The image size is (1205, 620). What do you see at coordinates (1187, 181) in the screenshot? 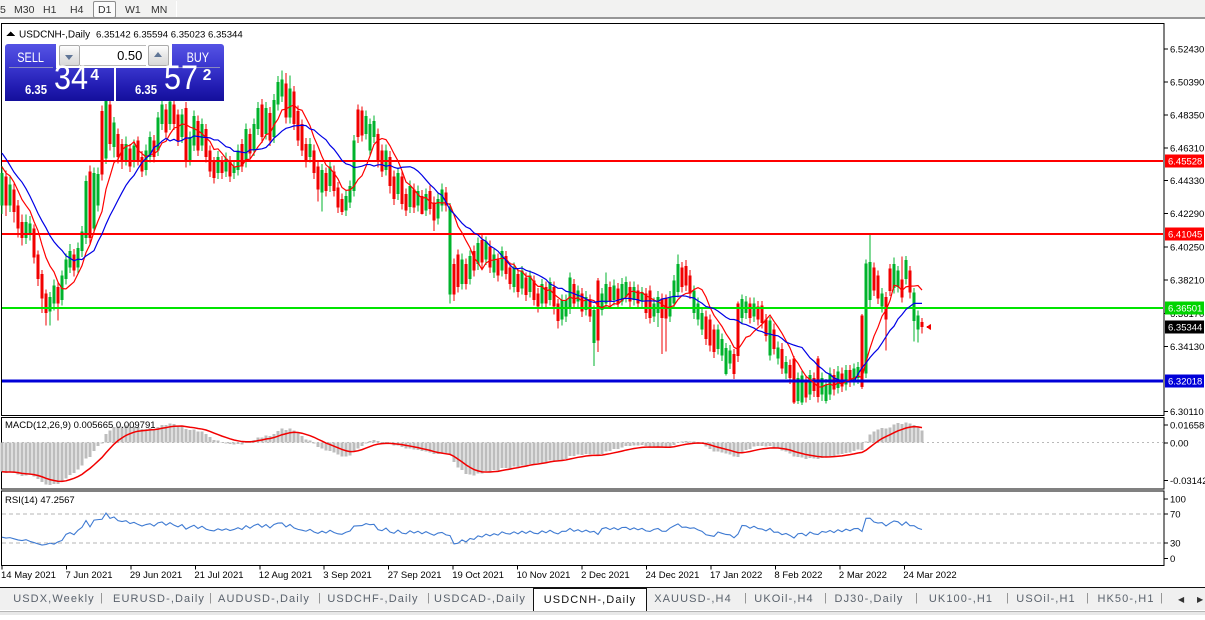
I see `svg-text: 6.44330` at bounding box center [1187, 181].